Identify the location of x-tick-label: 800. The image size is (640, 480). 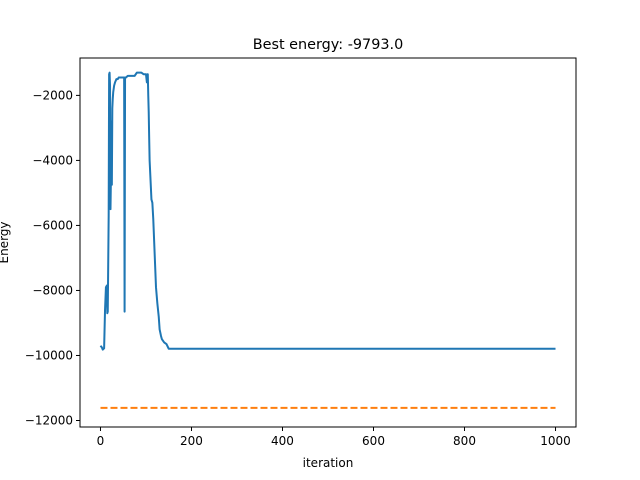
(464, 441).